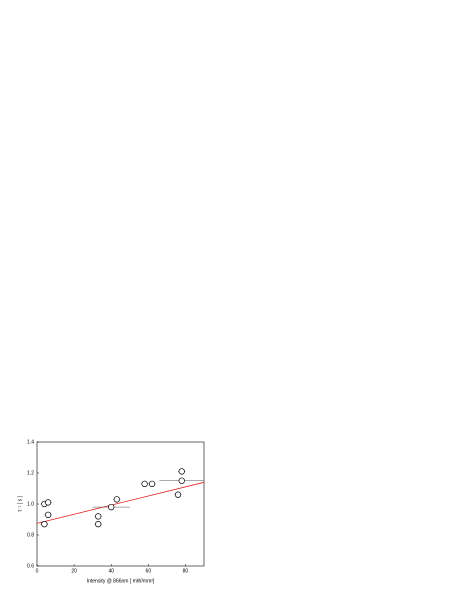  What do you see at coordinates (121, 581) in the screenshot?
I see `x-axis-label: Intensity @ 866nm [ mW/mm²]` at bounding box center [121, 581].